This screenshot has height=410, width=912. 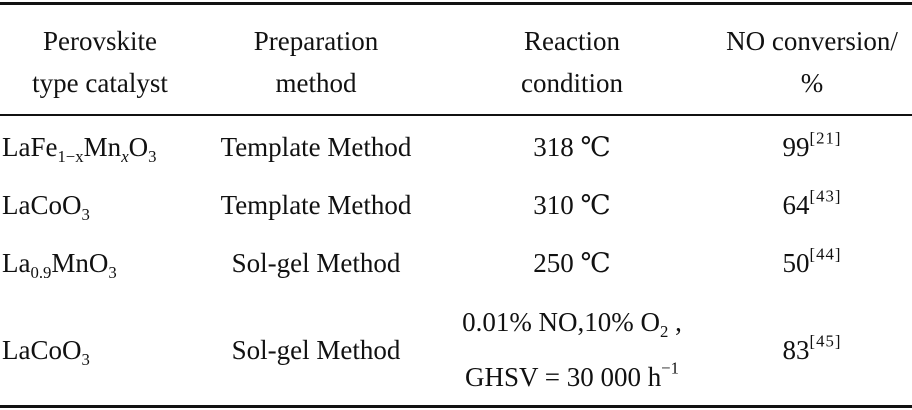 What do you see at coordinates (675, 322) in the screenshot?
I see `condition-text: ,` at bounding box center [675, 322].